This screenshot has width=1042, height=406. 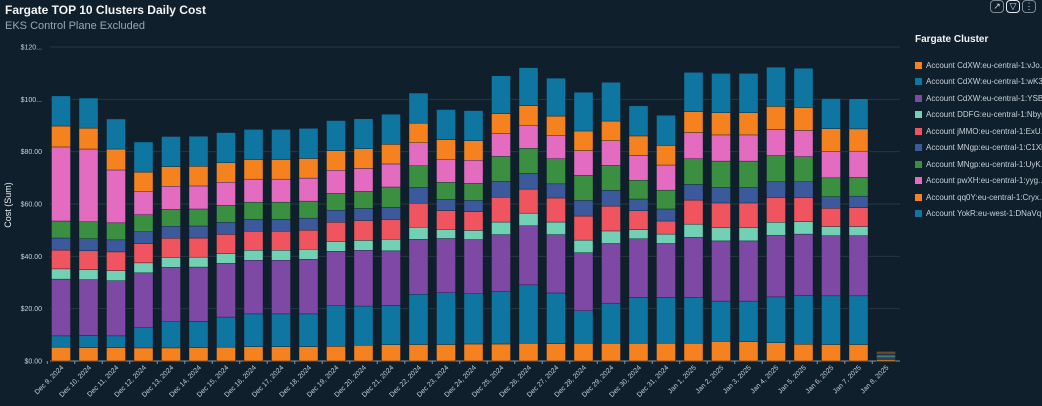 What do you see at coordinates (997, 6) in the screenshot?
I see `expand-icon: ↗` at bounding box center [997, 6].